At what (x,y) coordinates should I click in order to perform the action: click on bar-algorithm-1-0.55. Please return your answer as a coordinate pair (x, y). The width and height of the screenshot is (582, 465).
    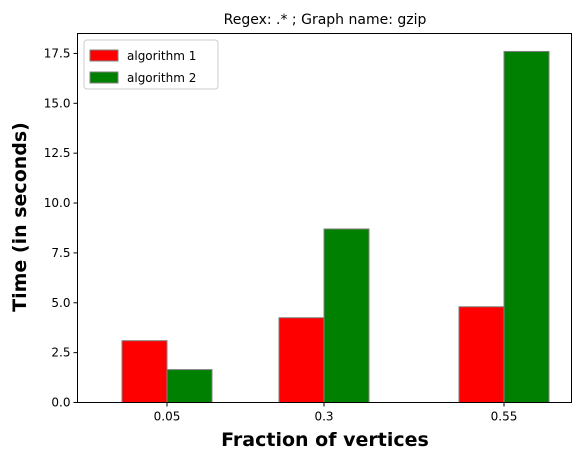
    Looking at the image, I should click on (481, 354).